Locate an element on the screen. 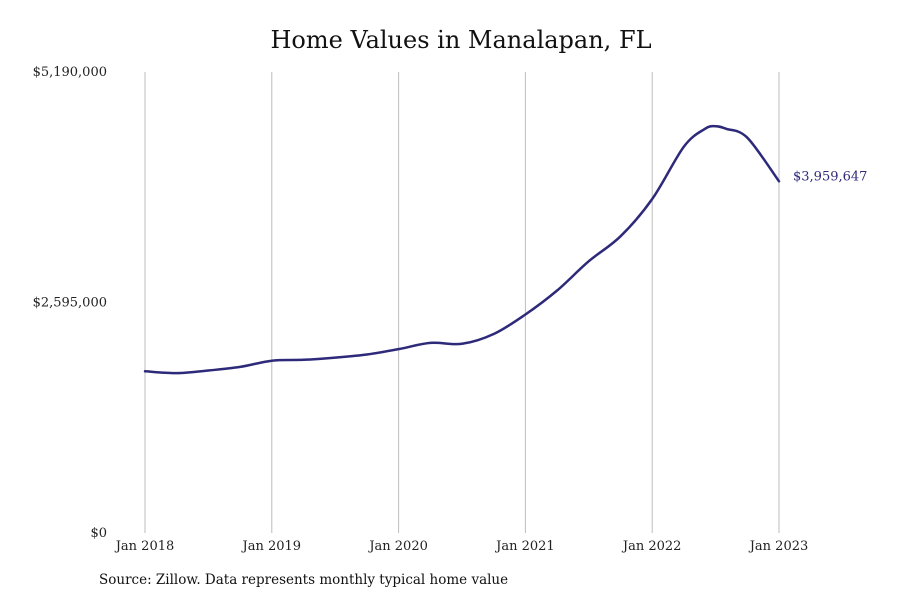  y-tick-label-1: $2,595,000 is located at coordinates (70, 303).